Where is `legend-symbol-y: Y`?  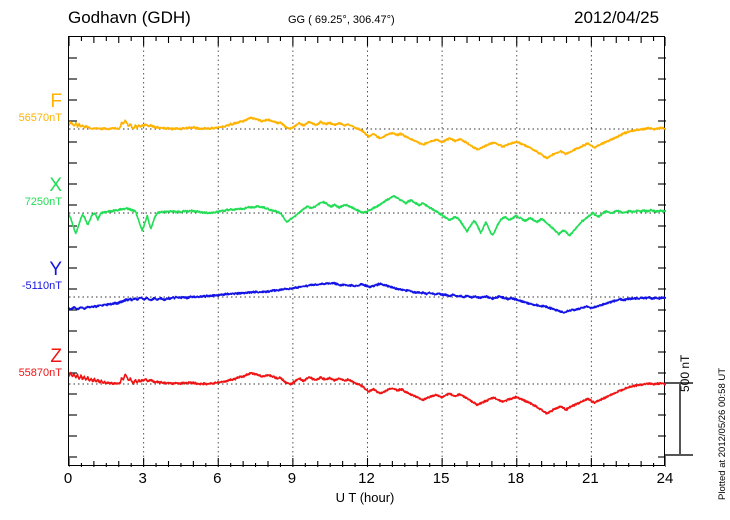 legend-symbol-y: Y is located at coordinates (55, 269).